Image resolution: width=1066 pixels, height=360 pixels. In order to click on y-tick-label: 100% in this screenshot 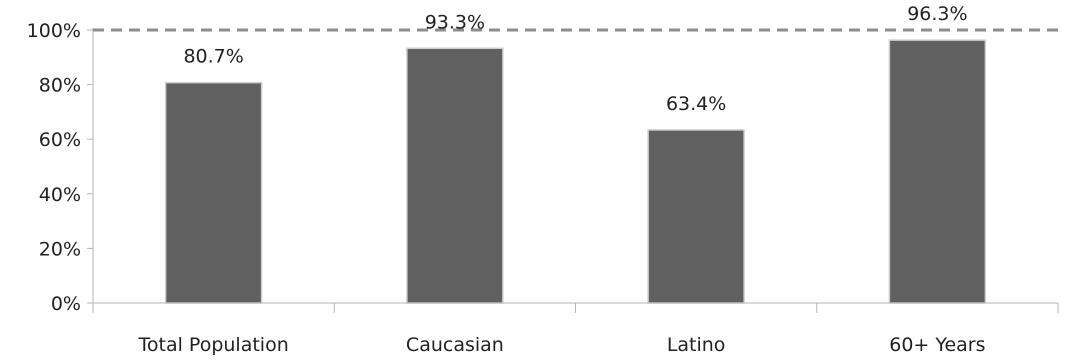, I will do `click(54, 31)`.